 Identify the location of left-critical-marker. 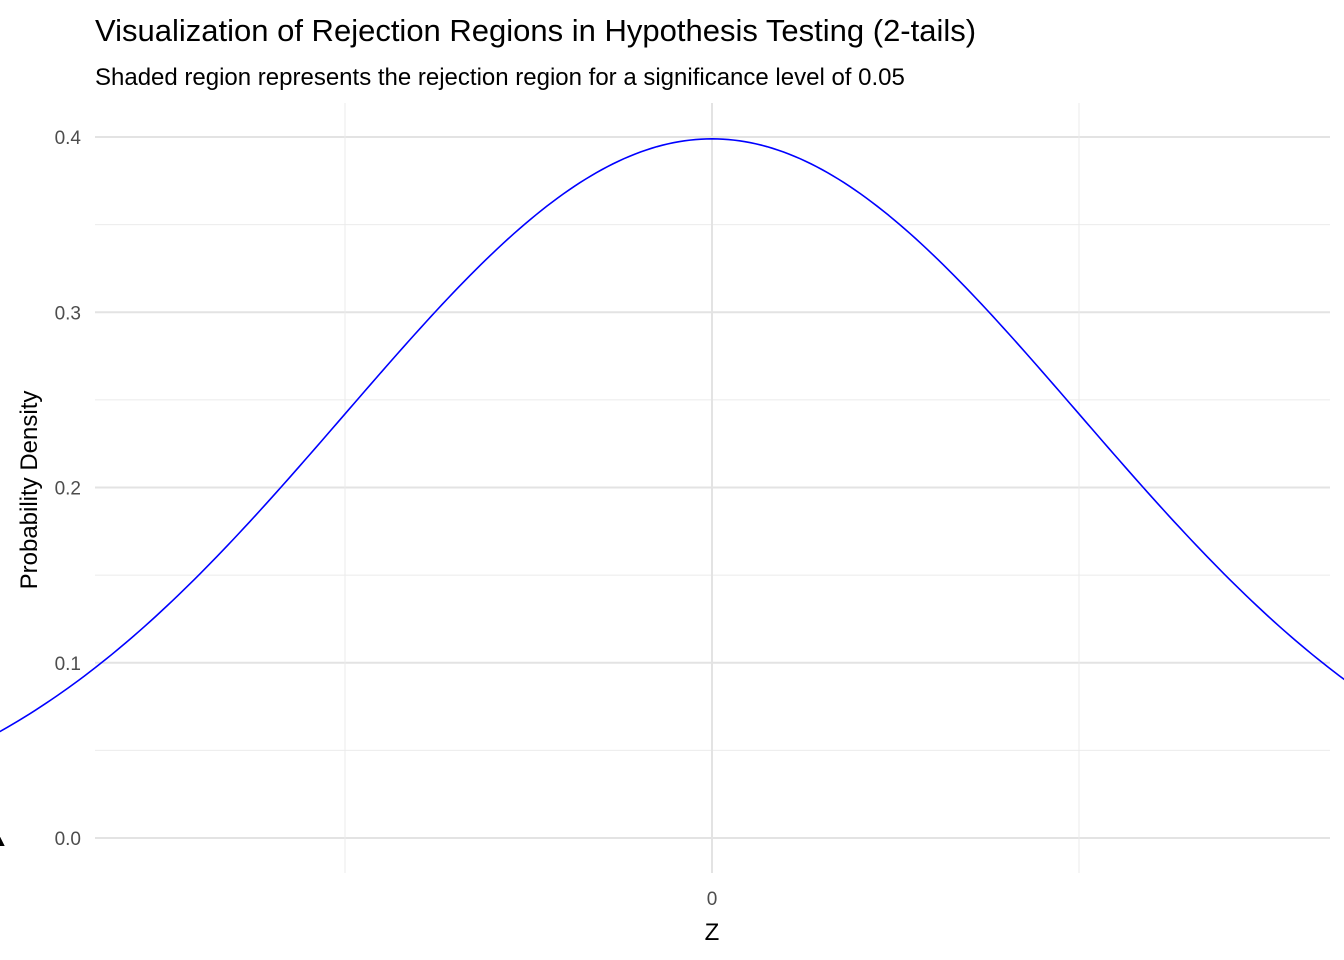
(2, 841).